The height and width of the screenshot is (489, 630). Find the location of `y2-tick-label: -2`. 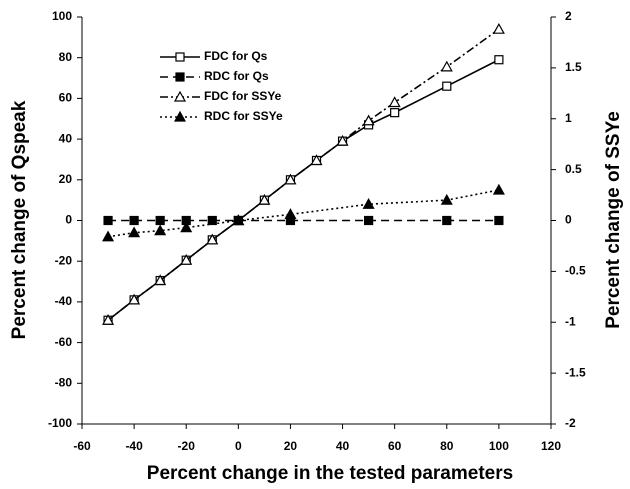

y2-tick-label: -2 is located at coordinates (570, 423).